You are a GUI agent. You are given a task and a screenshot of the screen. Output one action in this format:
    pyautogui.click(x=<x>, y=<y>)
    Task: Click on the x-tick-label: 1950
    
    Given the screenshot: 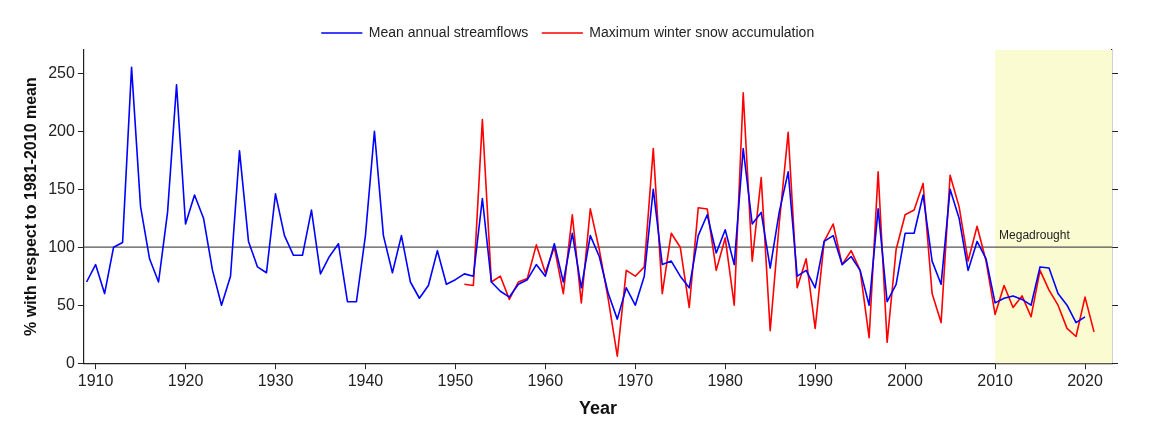 What is the action you would take?
    pyautogui.click(x=455, y=381)
    